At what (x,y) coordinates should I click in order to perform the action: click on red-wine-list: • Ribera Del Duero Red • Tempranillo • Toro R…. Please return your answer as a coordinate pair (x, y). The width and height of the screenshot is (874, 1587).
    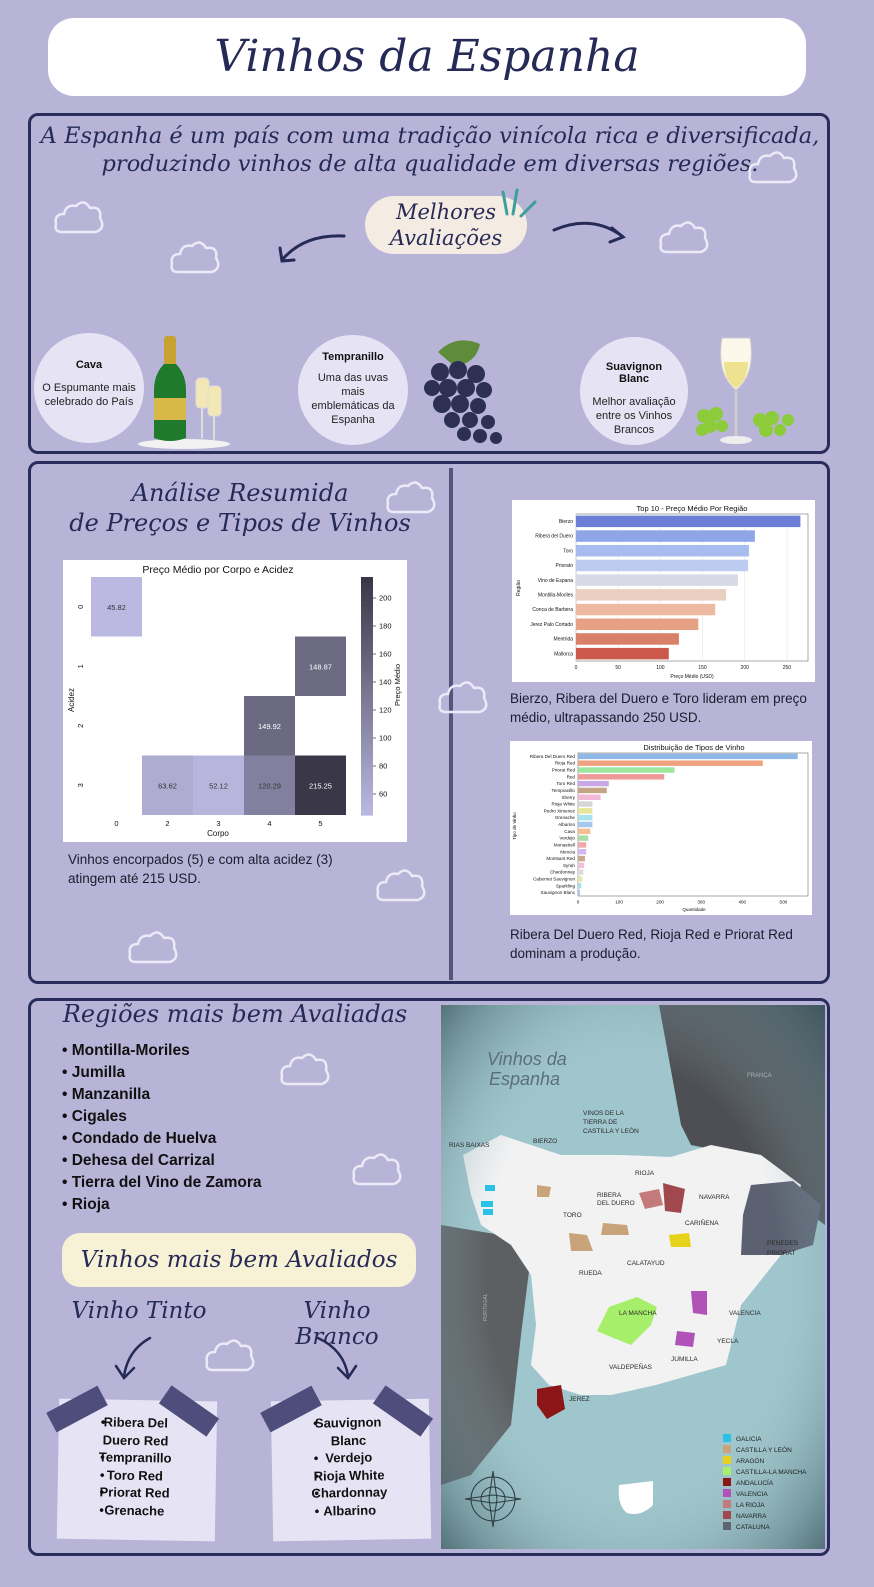
    Looking at the image, I should click on (153, 1466).